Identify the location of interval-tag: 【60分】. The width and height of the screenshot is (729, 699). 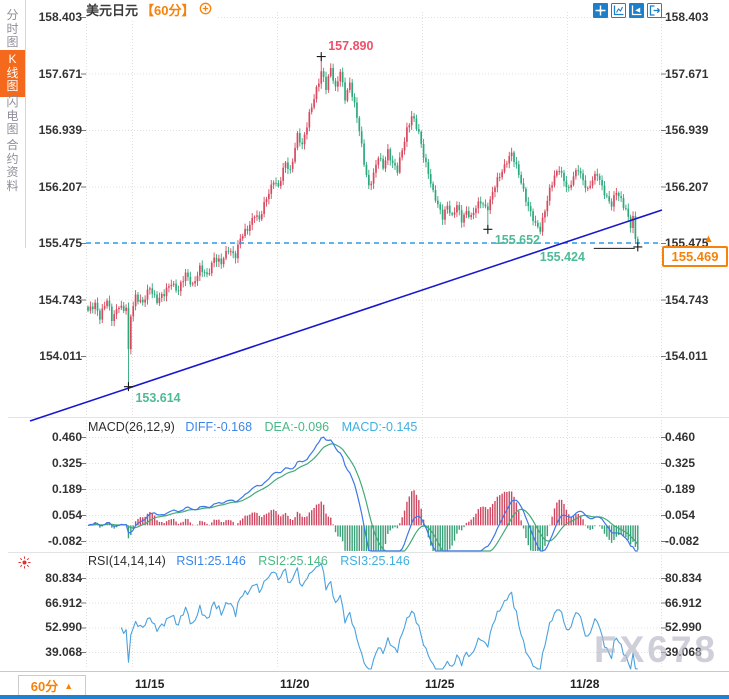
(168, 10).